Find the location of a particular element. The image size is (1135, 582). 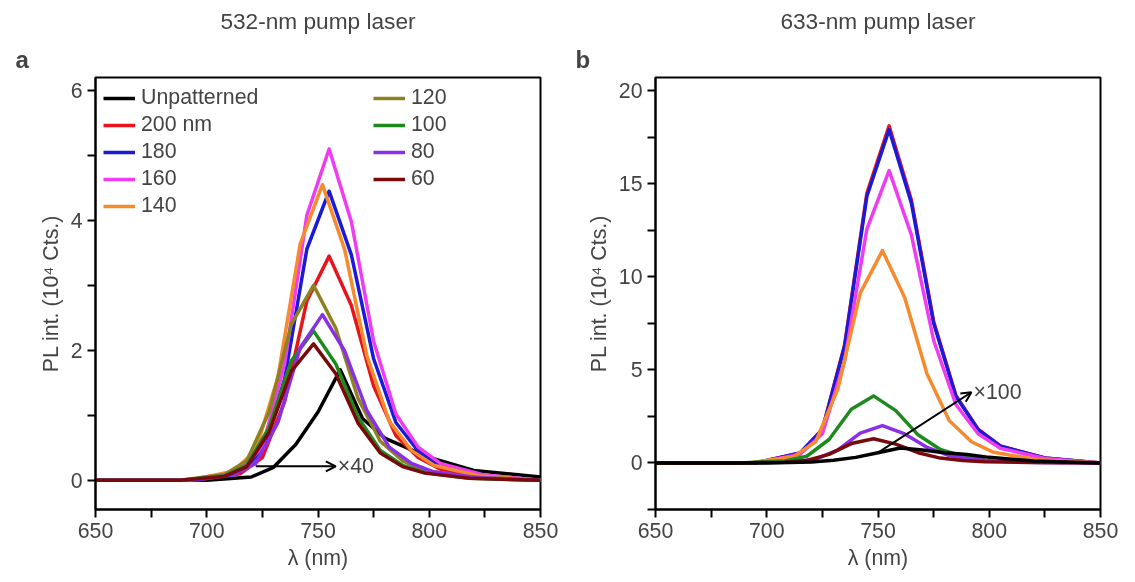

text: b is located at coordinates (583, 59).